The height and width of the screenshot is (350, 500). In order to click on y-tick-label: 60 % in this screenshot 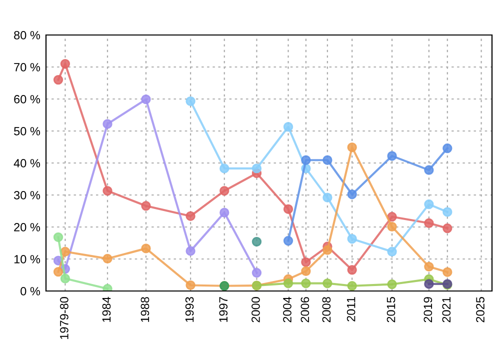, I will do `click(27, 99)`.